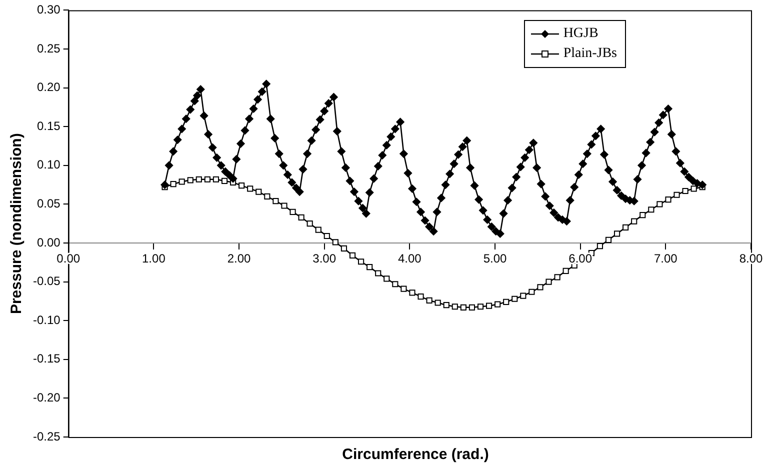  Describe the element at coordinates (48, 9) in the screenshot. I see `y-tick-label: 0.30` at that location.